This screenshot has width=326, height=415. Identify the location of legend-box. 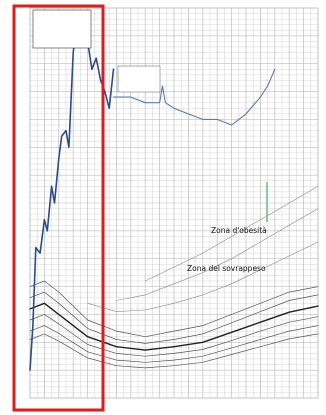
(62, 29).